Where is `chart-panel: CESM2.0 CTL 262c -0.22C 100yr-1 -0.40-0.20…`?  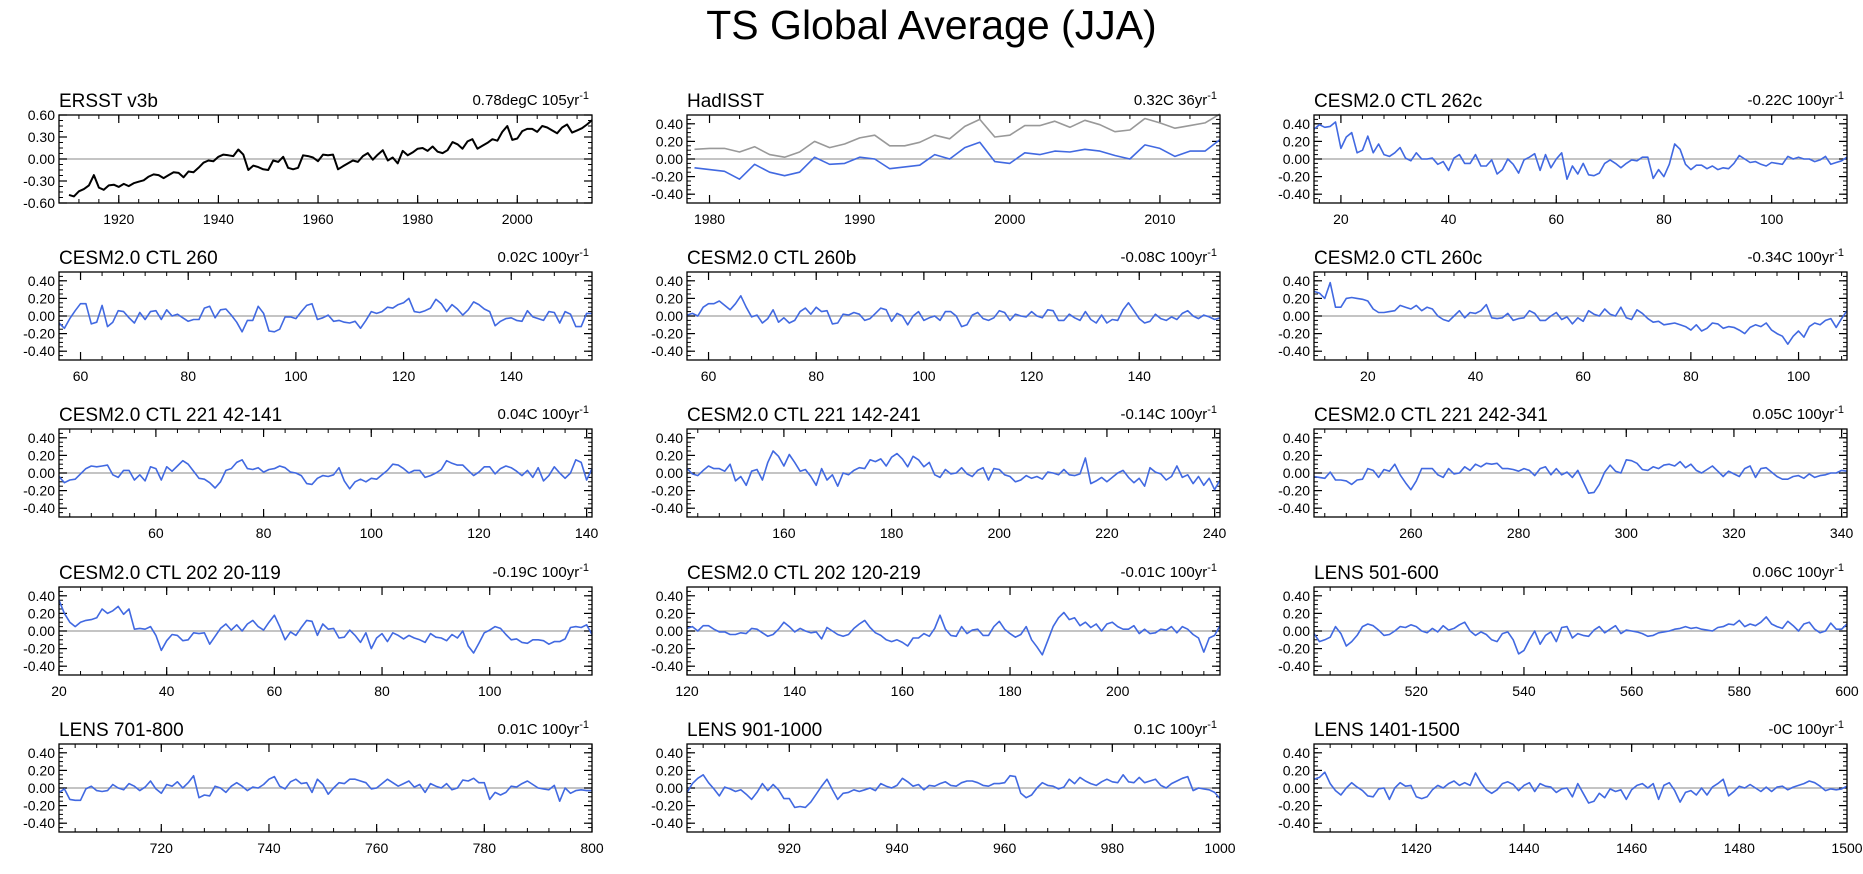
chart-panel: CESM2.0 CTL 262c -0.22C 100yr-1 -0.40-0.20… is located at coordinates (1563, 158).